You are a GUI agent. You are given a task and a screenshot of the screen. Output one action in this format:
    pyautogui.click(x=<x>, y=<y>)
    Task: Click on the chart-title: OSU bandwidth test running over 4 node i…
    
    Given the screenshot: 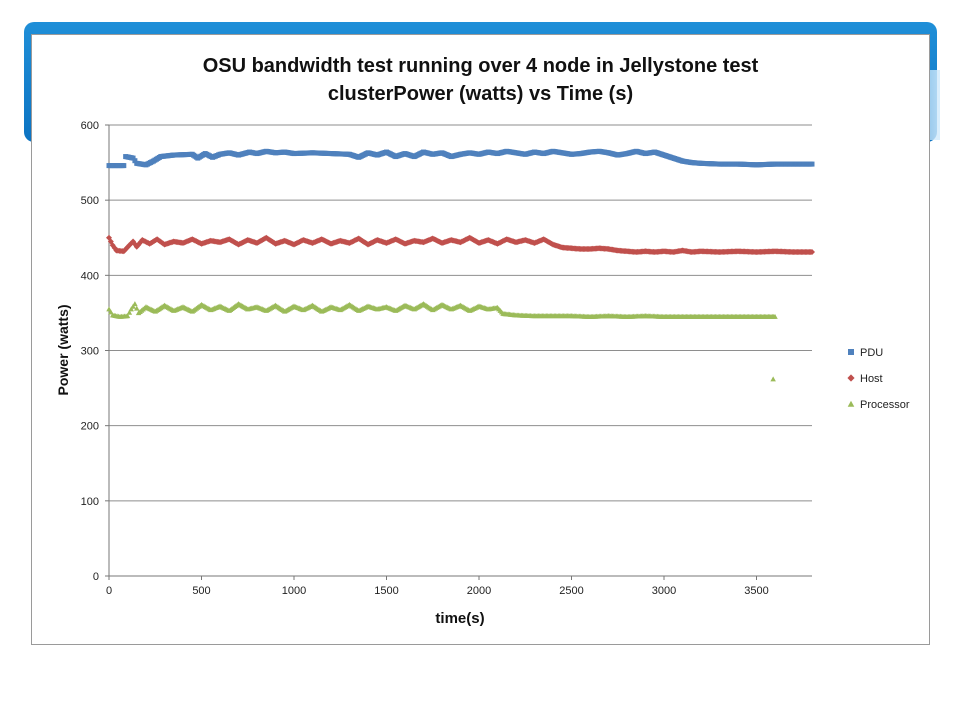 What is the action you would take?
    pyautogui.click(x=480, y=80)
    